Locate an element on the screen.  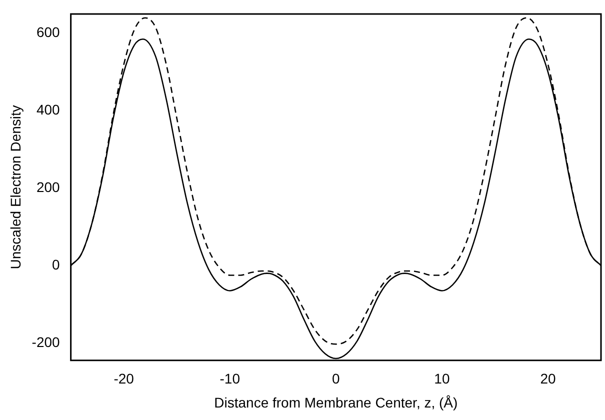
x-tick-label: -10 is located at coordinates (230, 378).